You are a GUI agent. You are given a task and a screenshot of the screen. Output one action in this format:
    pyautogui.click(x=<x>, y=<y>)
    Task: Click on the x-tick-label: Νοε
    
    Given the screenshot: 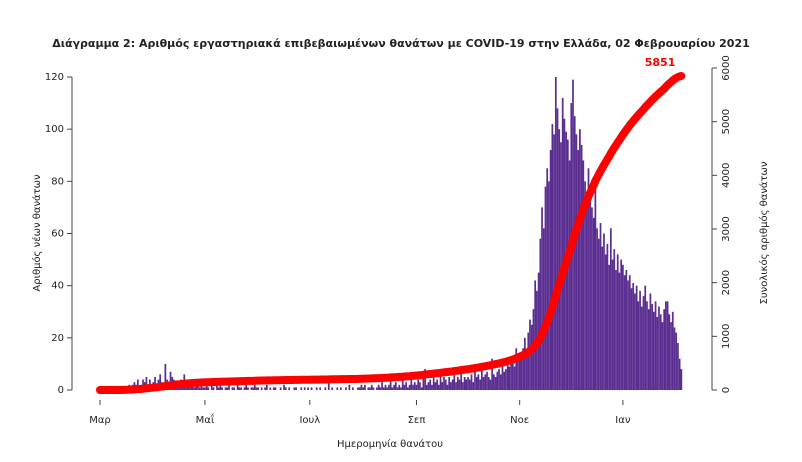 What is the action you would take?
    pyautogui.click(x=519, y=420)
    